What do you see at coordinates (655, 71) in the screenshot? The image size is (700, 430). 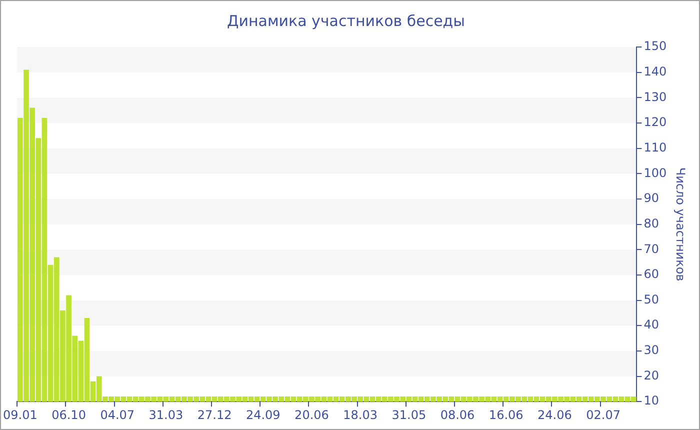 I see `y-tick-label: 140` at bounding box center [655, 71].